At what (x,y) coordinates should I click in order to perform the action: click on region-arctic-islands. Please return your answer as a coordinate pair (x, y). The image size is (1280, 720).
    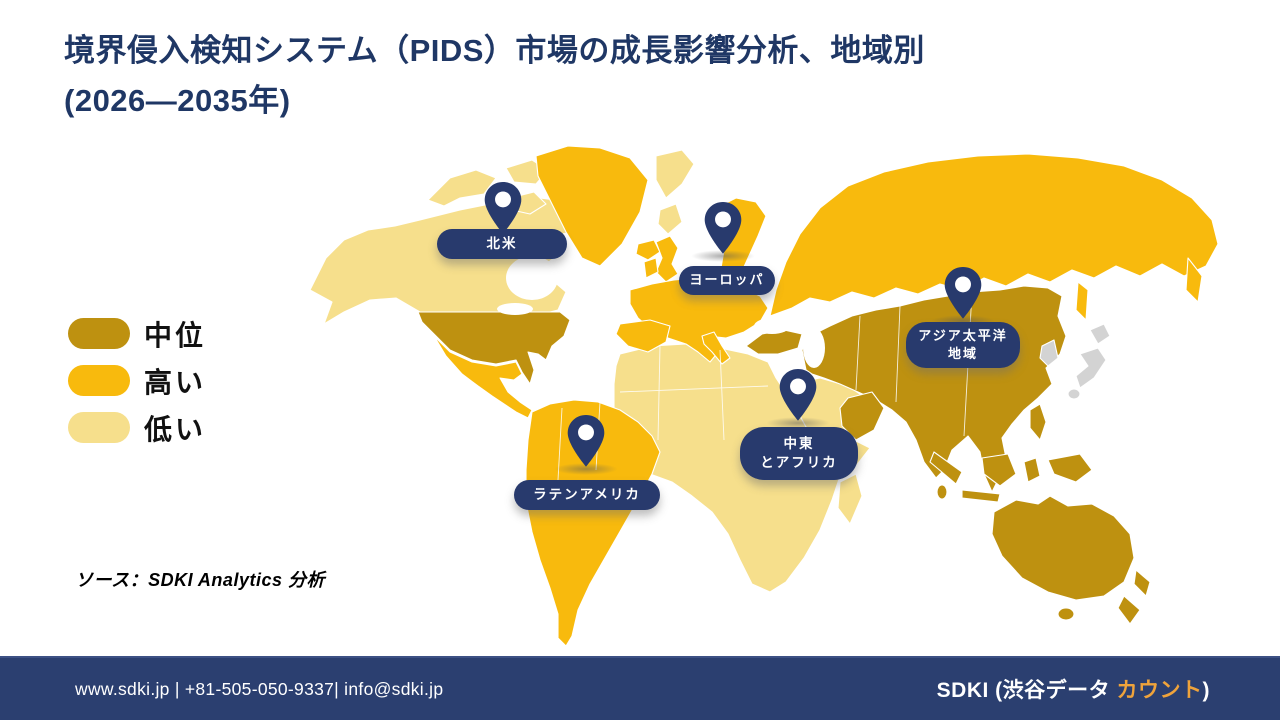
    Looking at the image, I should click on (462, 188).